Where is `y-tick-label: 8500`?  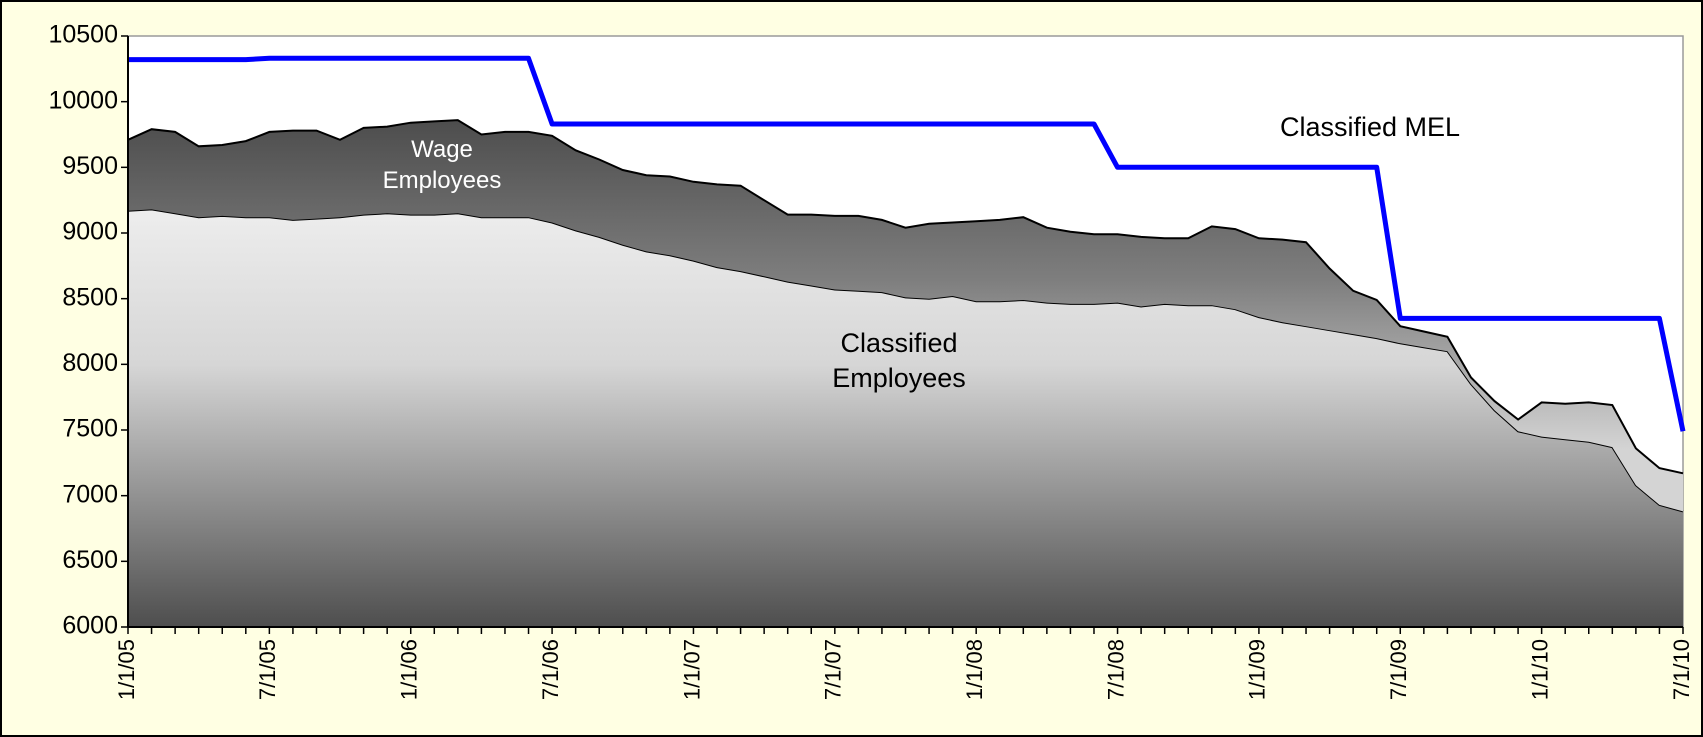
y-tick-label: 8500 is located at coordinates (90, 297).